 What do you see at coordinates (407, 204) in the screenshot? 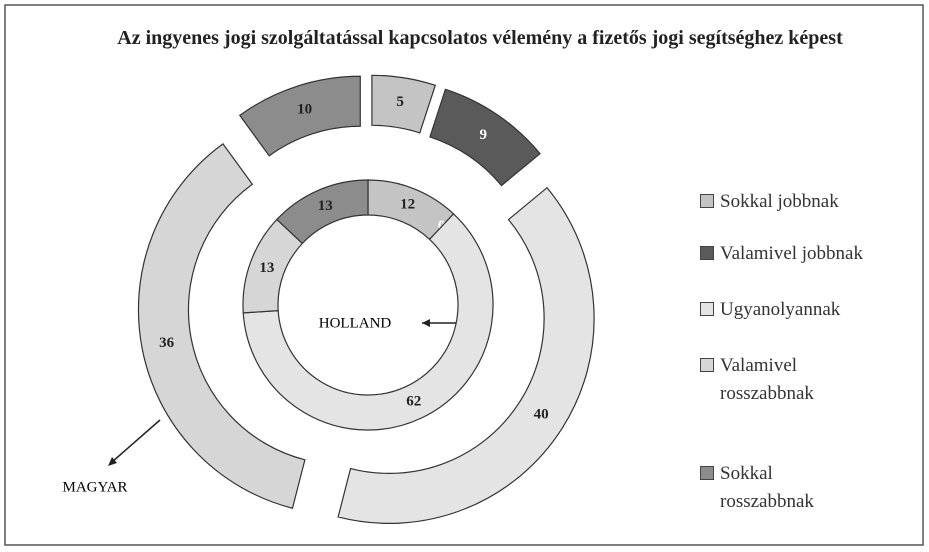
I see `data-label: 12` at bounding box center [407, 204].